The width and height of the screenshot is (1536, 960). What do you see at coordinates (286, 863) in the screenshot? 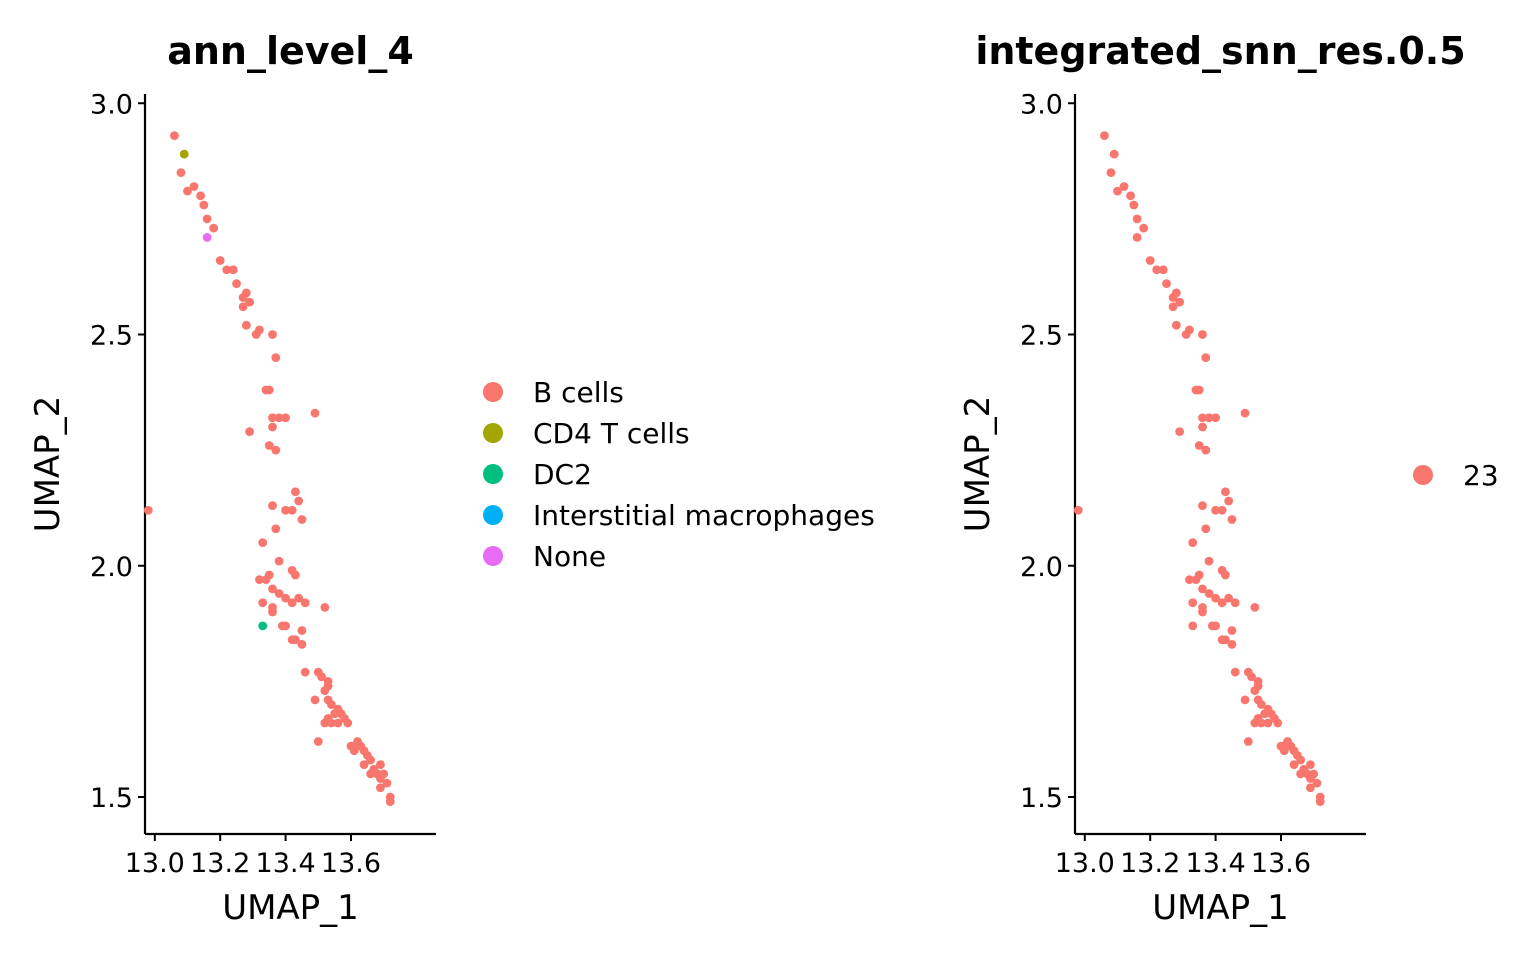
I see `x-tick-label: 13.4` at bounding box center [286, 863].